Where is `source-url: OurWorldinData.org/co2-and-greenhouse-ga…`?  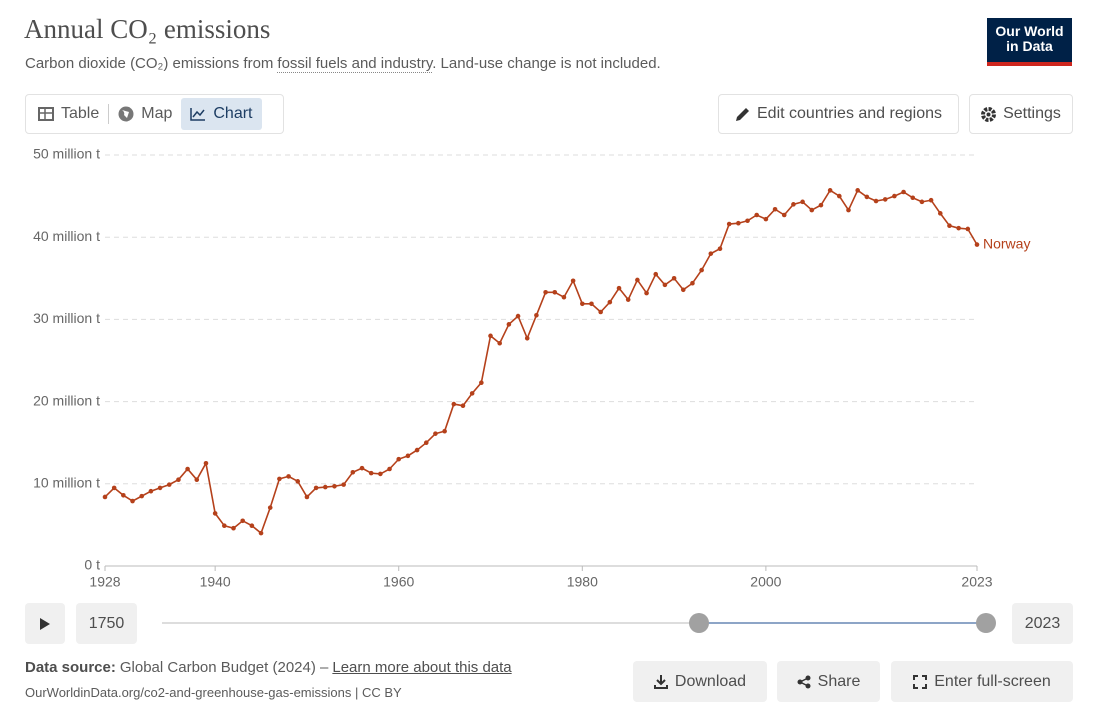
source-url: OurWorldinData.org/co2-and-greenhouse-ga… is located at coordinates (213, 692).